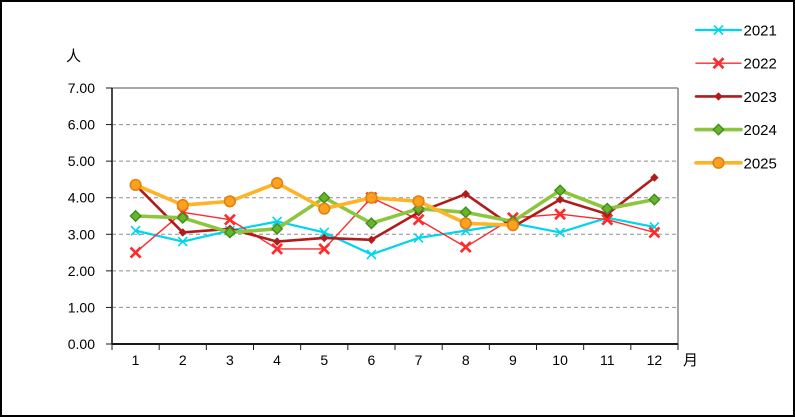 The width and height of the screenshot is (795, 417). I want to click on marker-2023-m2, so click(182, 232).